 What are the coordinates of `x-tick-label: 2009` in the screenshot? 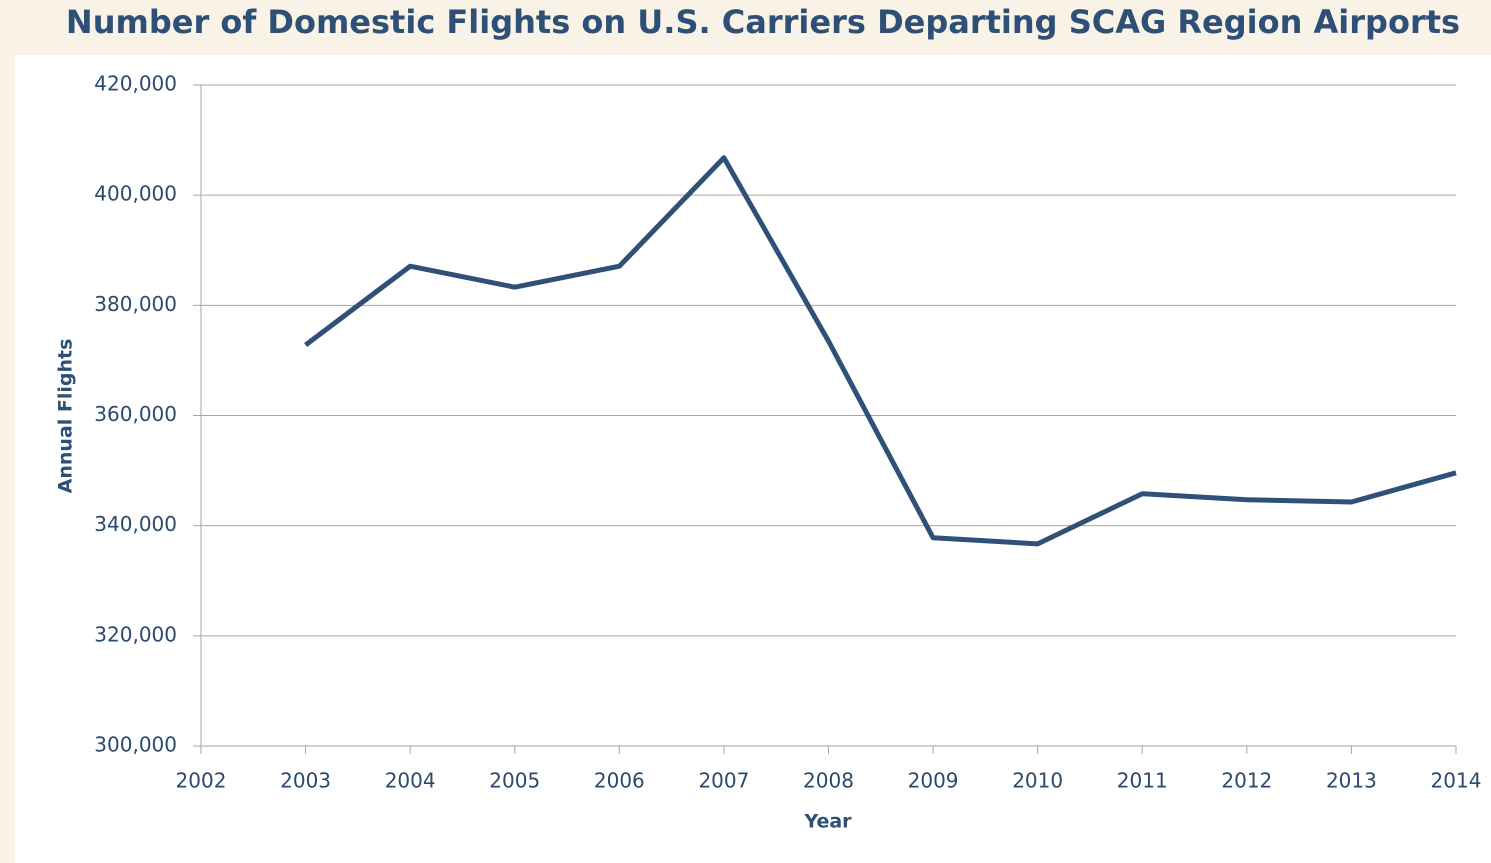 It's located at (933, 781).